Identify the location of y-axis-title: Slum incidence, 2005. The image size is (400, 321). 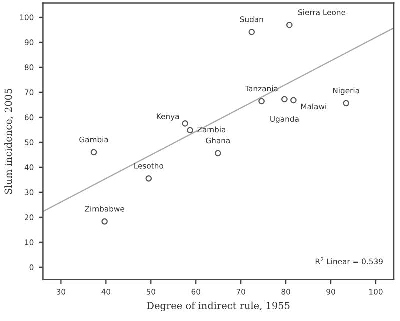
(9, 141).